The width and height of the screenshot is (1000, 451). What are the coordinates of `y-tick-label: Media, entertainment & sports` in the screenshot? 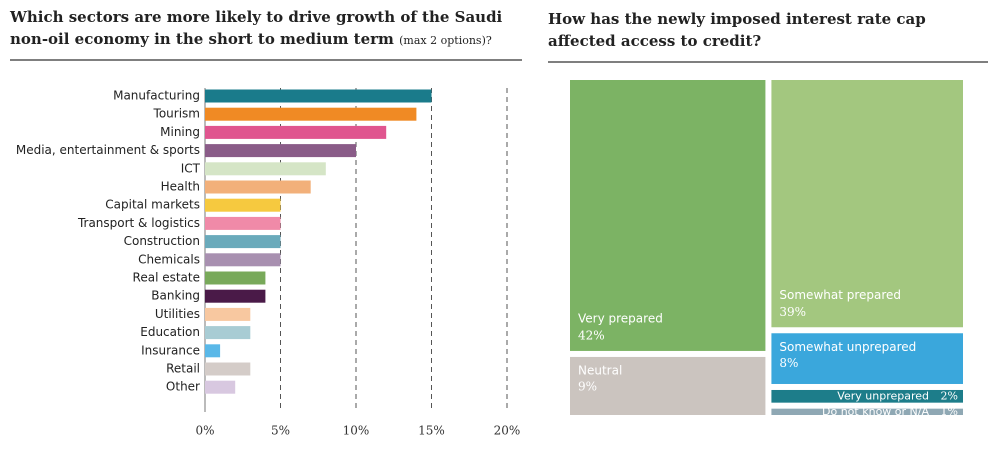 It's located at (108, 150).